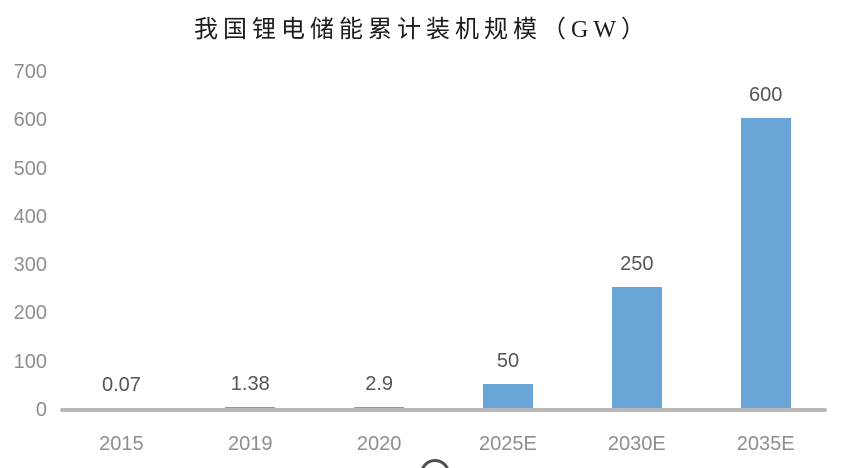 This screenshot has height=468, width=844. Describe the element at coordinates (30, 120) in the screenshot. I see `y-tick-label: 600` at that location.